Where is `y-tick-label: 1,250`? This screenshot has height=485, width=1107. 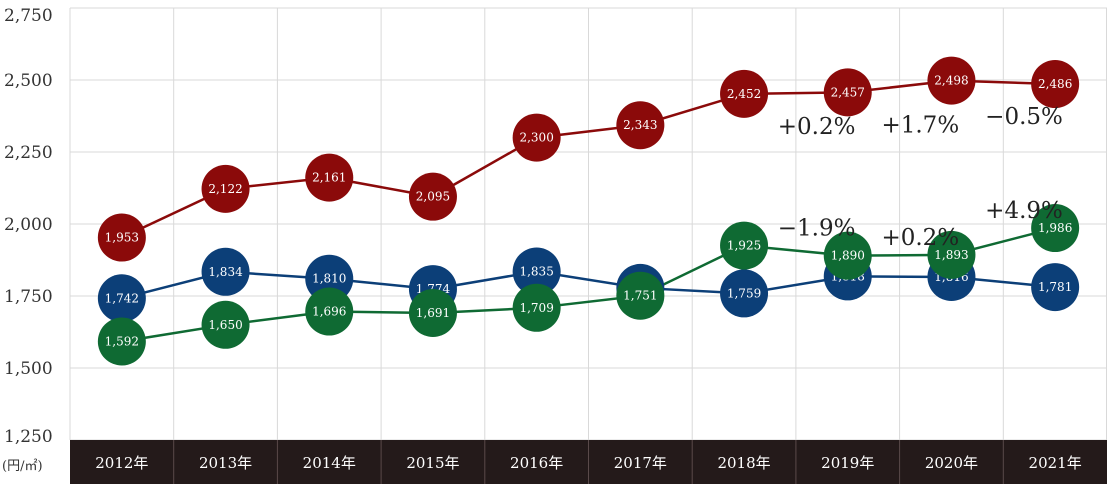 y-tick-label: 1,250 is located at coordinates (28, 437).